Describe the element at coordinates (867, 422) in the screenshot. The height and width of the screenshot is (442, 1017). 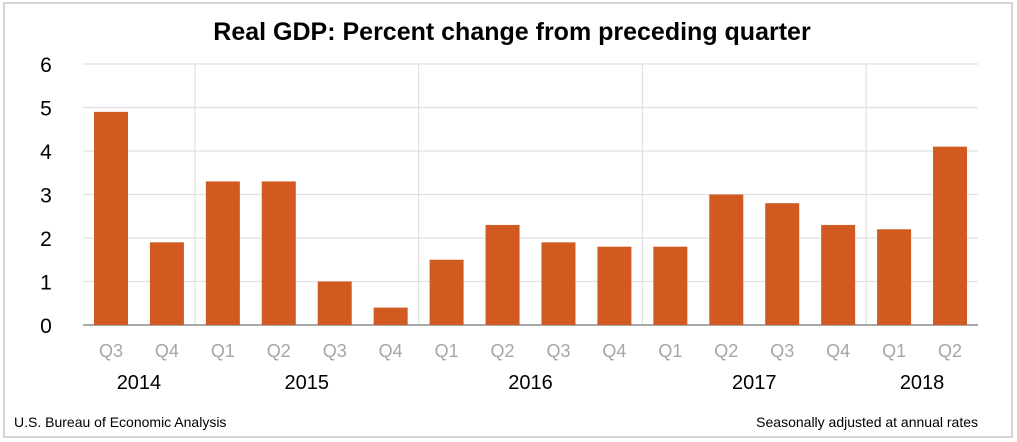
I see `adjustment-note: Seasonally adjusted at annual rates` at that location.